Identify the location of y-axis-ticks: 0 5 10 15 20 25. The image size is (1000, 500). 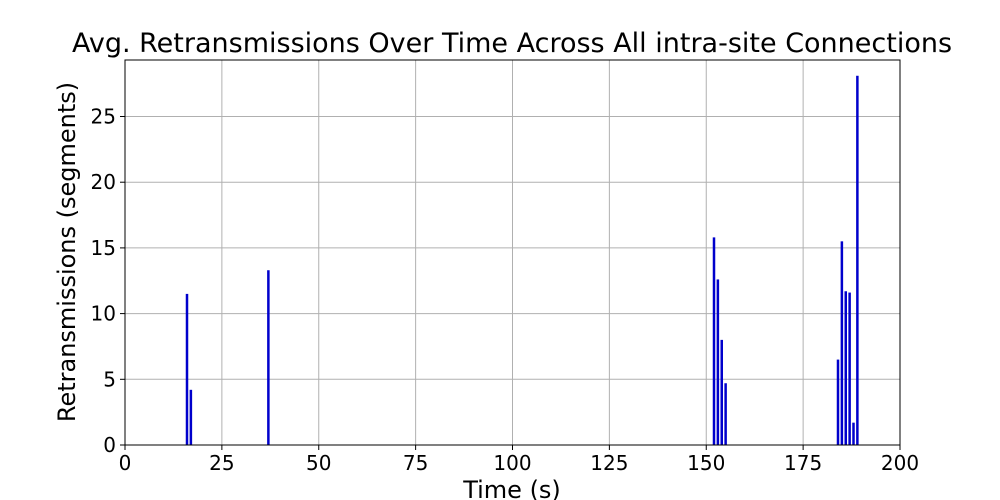
(108, 281).